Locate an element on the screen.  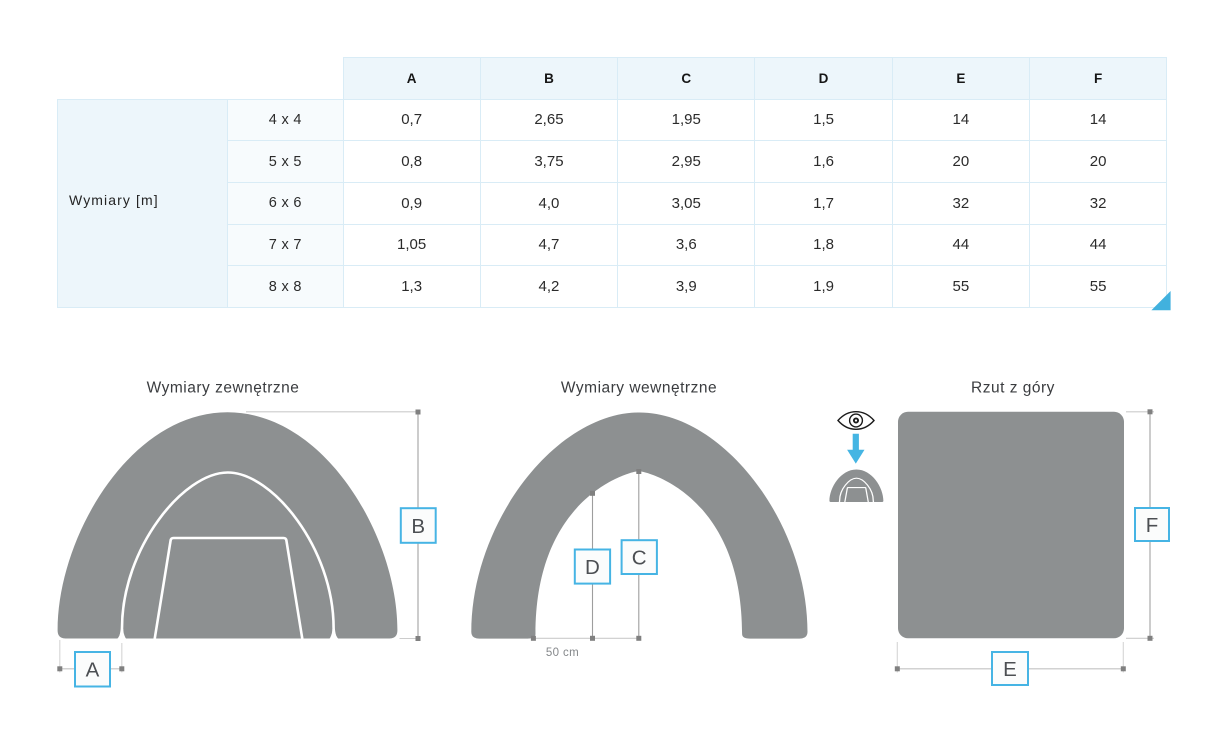
svg-text: Wymiary zewnętrzne is located at coordinates (223, 388).